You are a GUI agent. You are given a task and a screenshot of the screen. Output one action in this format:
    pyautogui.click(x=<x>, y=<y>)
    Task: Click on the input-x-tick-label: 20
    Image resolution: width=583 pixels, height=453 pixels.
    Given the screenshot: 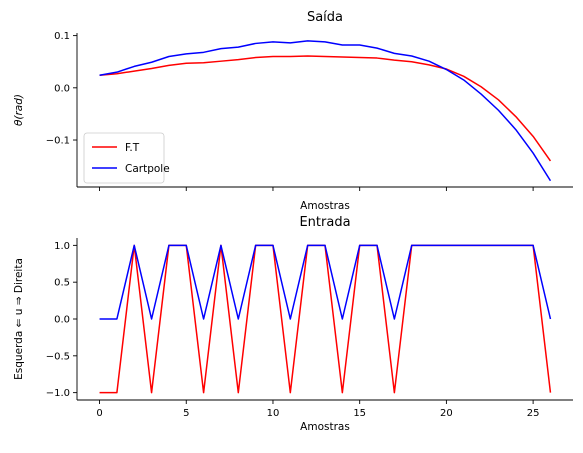 What is the action you would take?
    pyautogui.click(x=446, y=413)
    